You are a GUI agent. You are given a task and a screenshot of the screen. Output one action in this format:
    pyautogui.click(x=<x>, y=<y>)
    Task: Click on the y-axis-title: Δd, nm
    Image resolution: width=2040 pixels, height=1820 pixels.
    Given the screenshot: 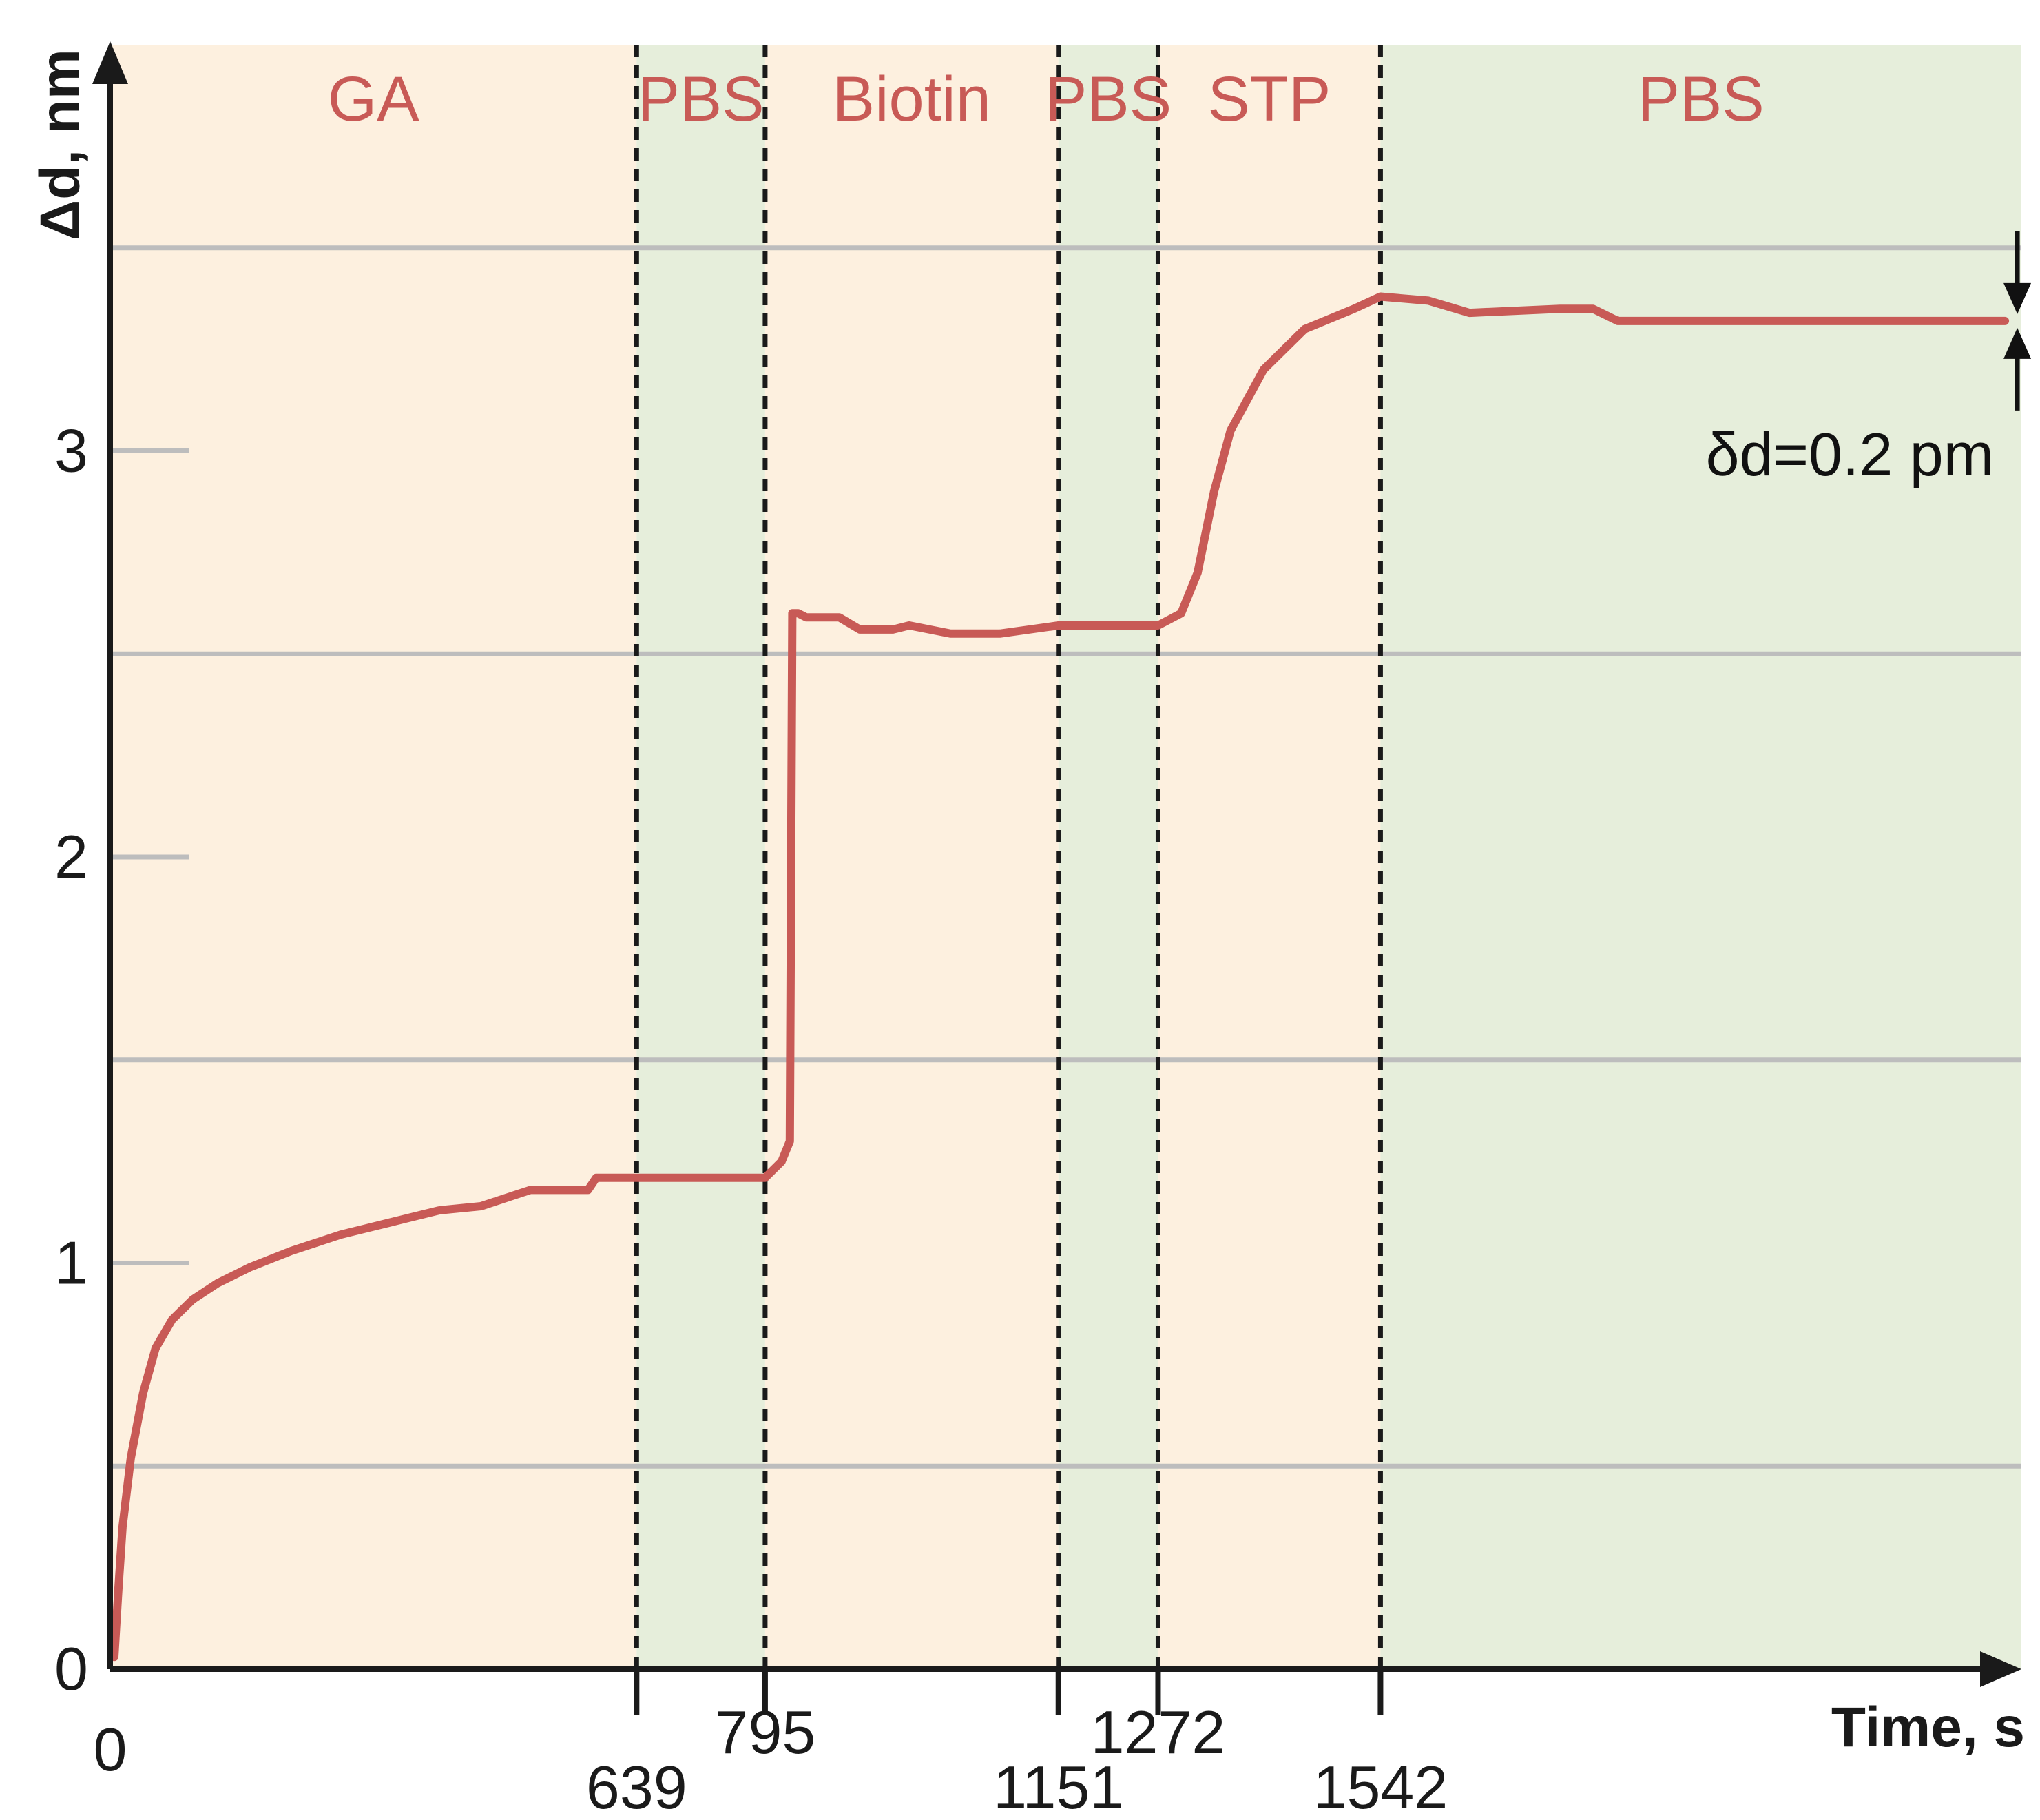 What is the action you would take?
    pyautogui.click(x=60, y=144)
    